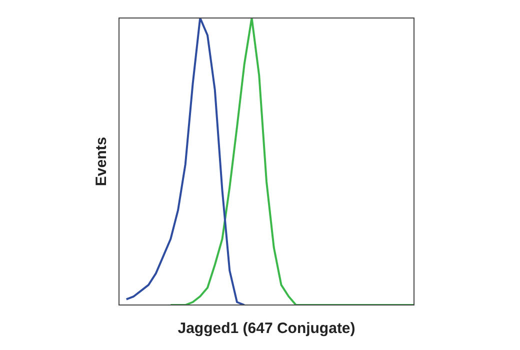 This screenshot has height=350, width=520. What do you see at coordinates (101, 161) in the screenshot?
I see `y-axis-title: Events` at bounding box center [101, 161].